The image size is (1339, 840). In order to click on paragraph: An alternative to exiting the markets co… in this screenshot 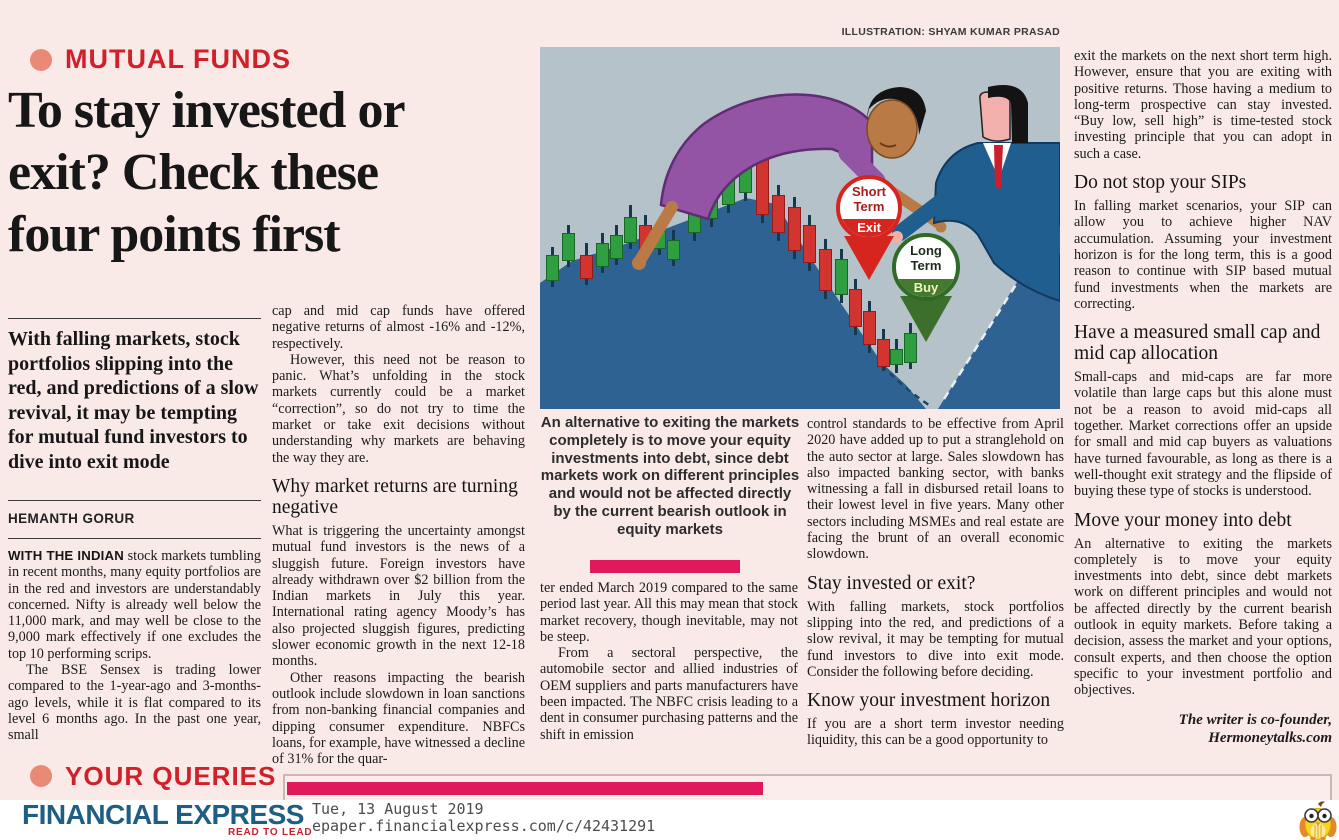, I will do `click(1203, 617)`.